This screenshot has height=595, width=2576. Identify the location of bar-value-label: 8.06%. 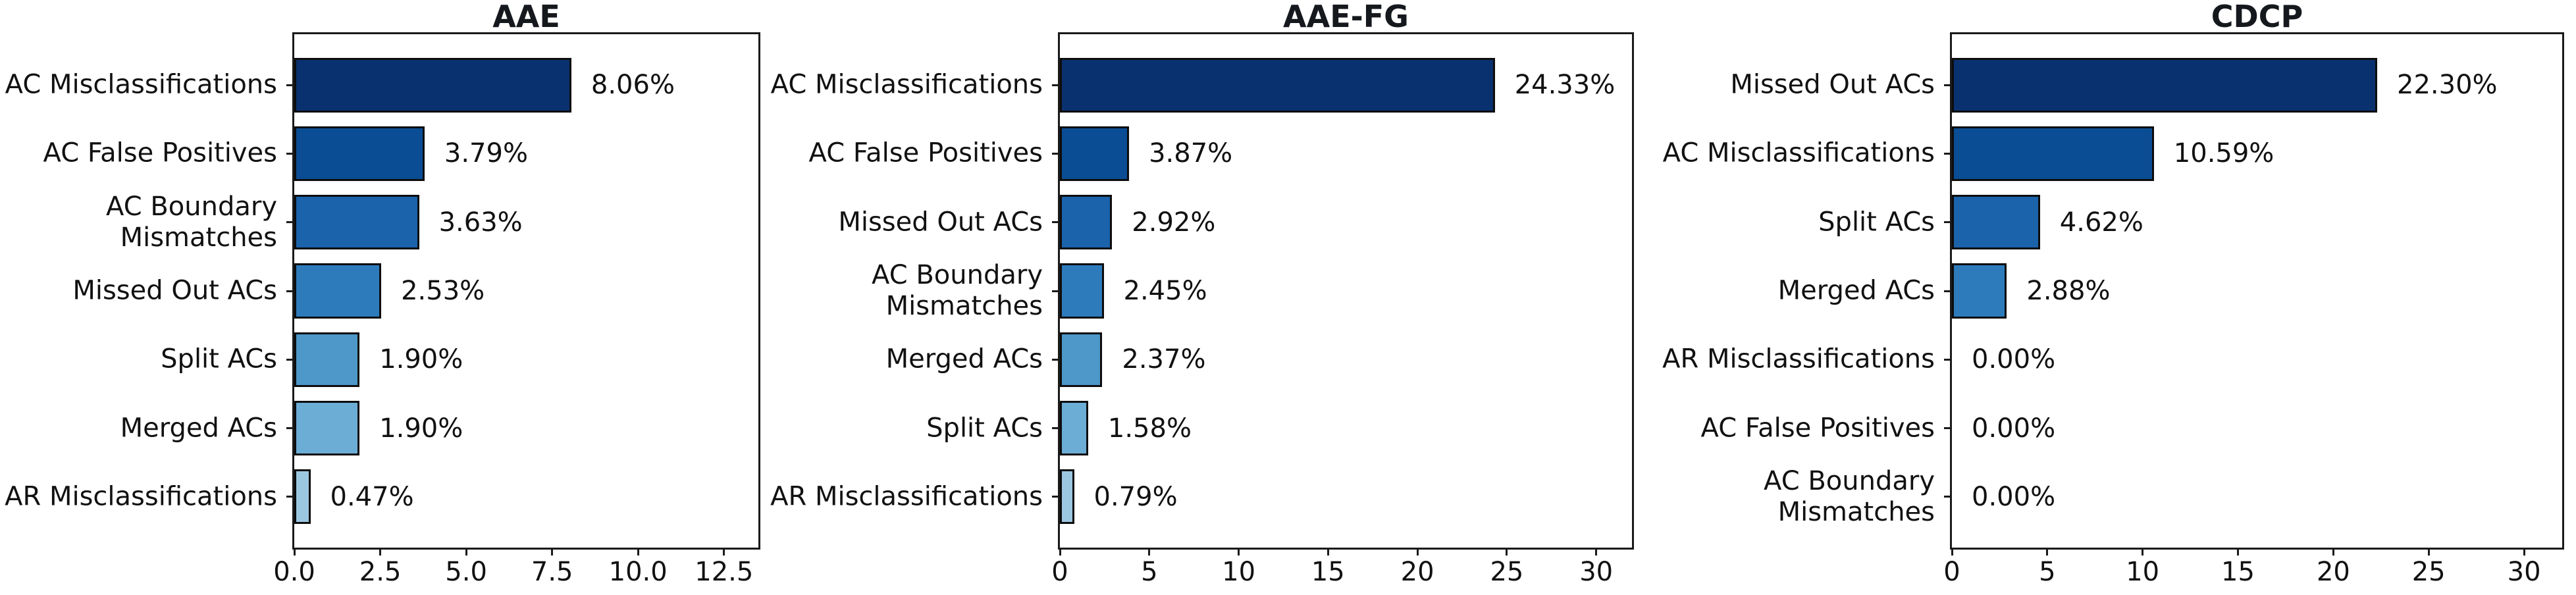
(633, 85).